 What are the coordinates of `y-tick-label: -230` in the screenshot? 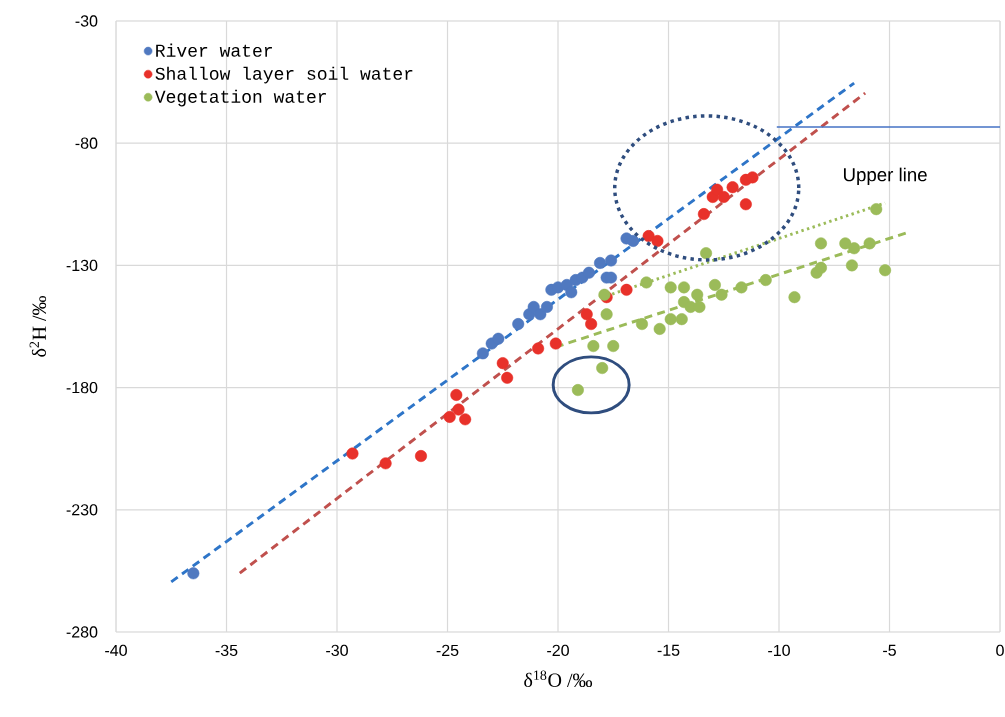 It's located at (82, 510).